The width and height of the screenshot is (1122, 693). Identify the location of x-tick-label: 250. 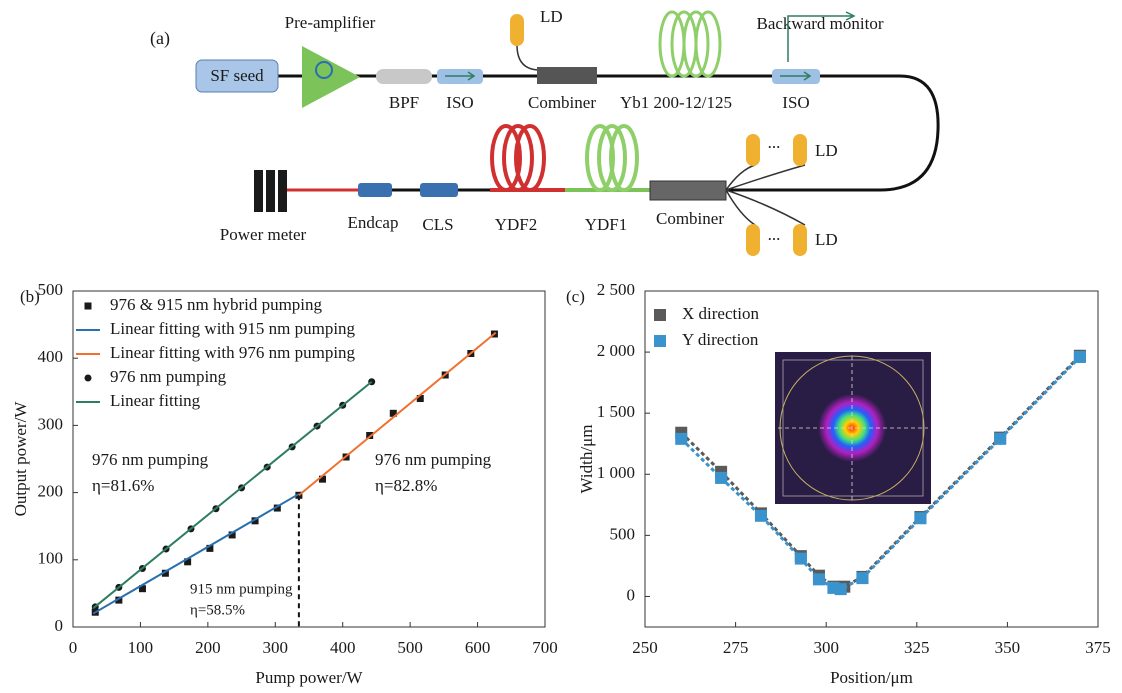
(645, 647).